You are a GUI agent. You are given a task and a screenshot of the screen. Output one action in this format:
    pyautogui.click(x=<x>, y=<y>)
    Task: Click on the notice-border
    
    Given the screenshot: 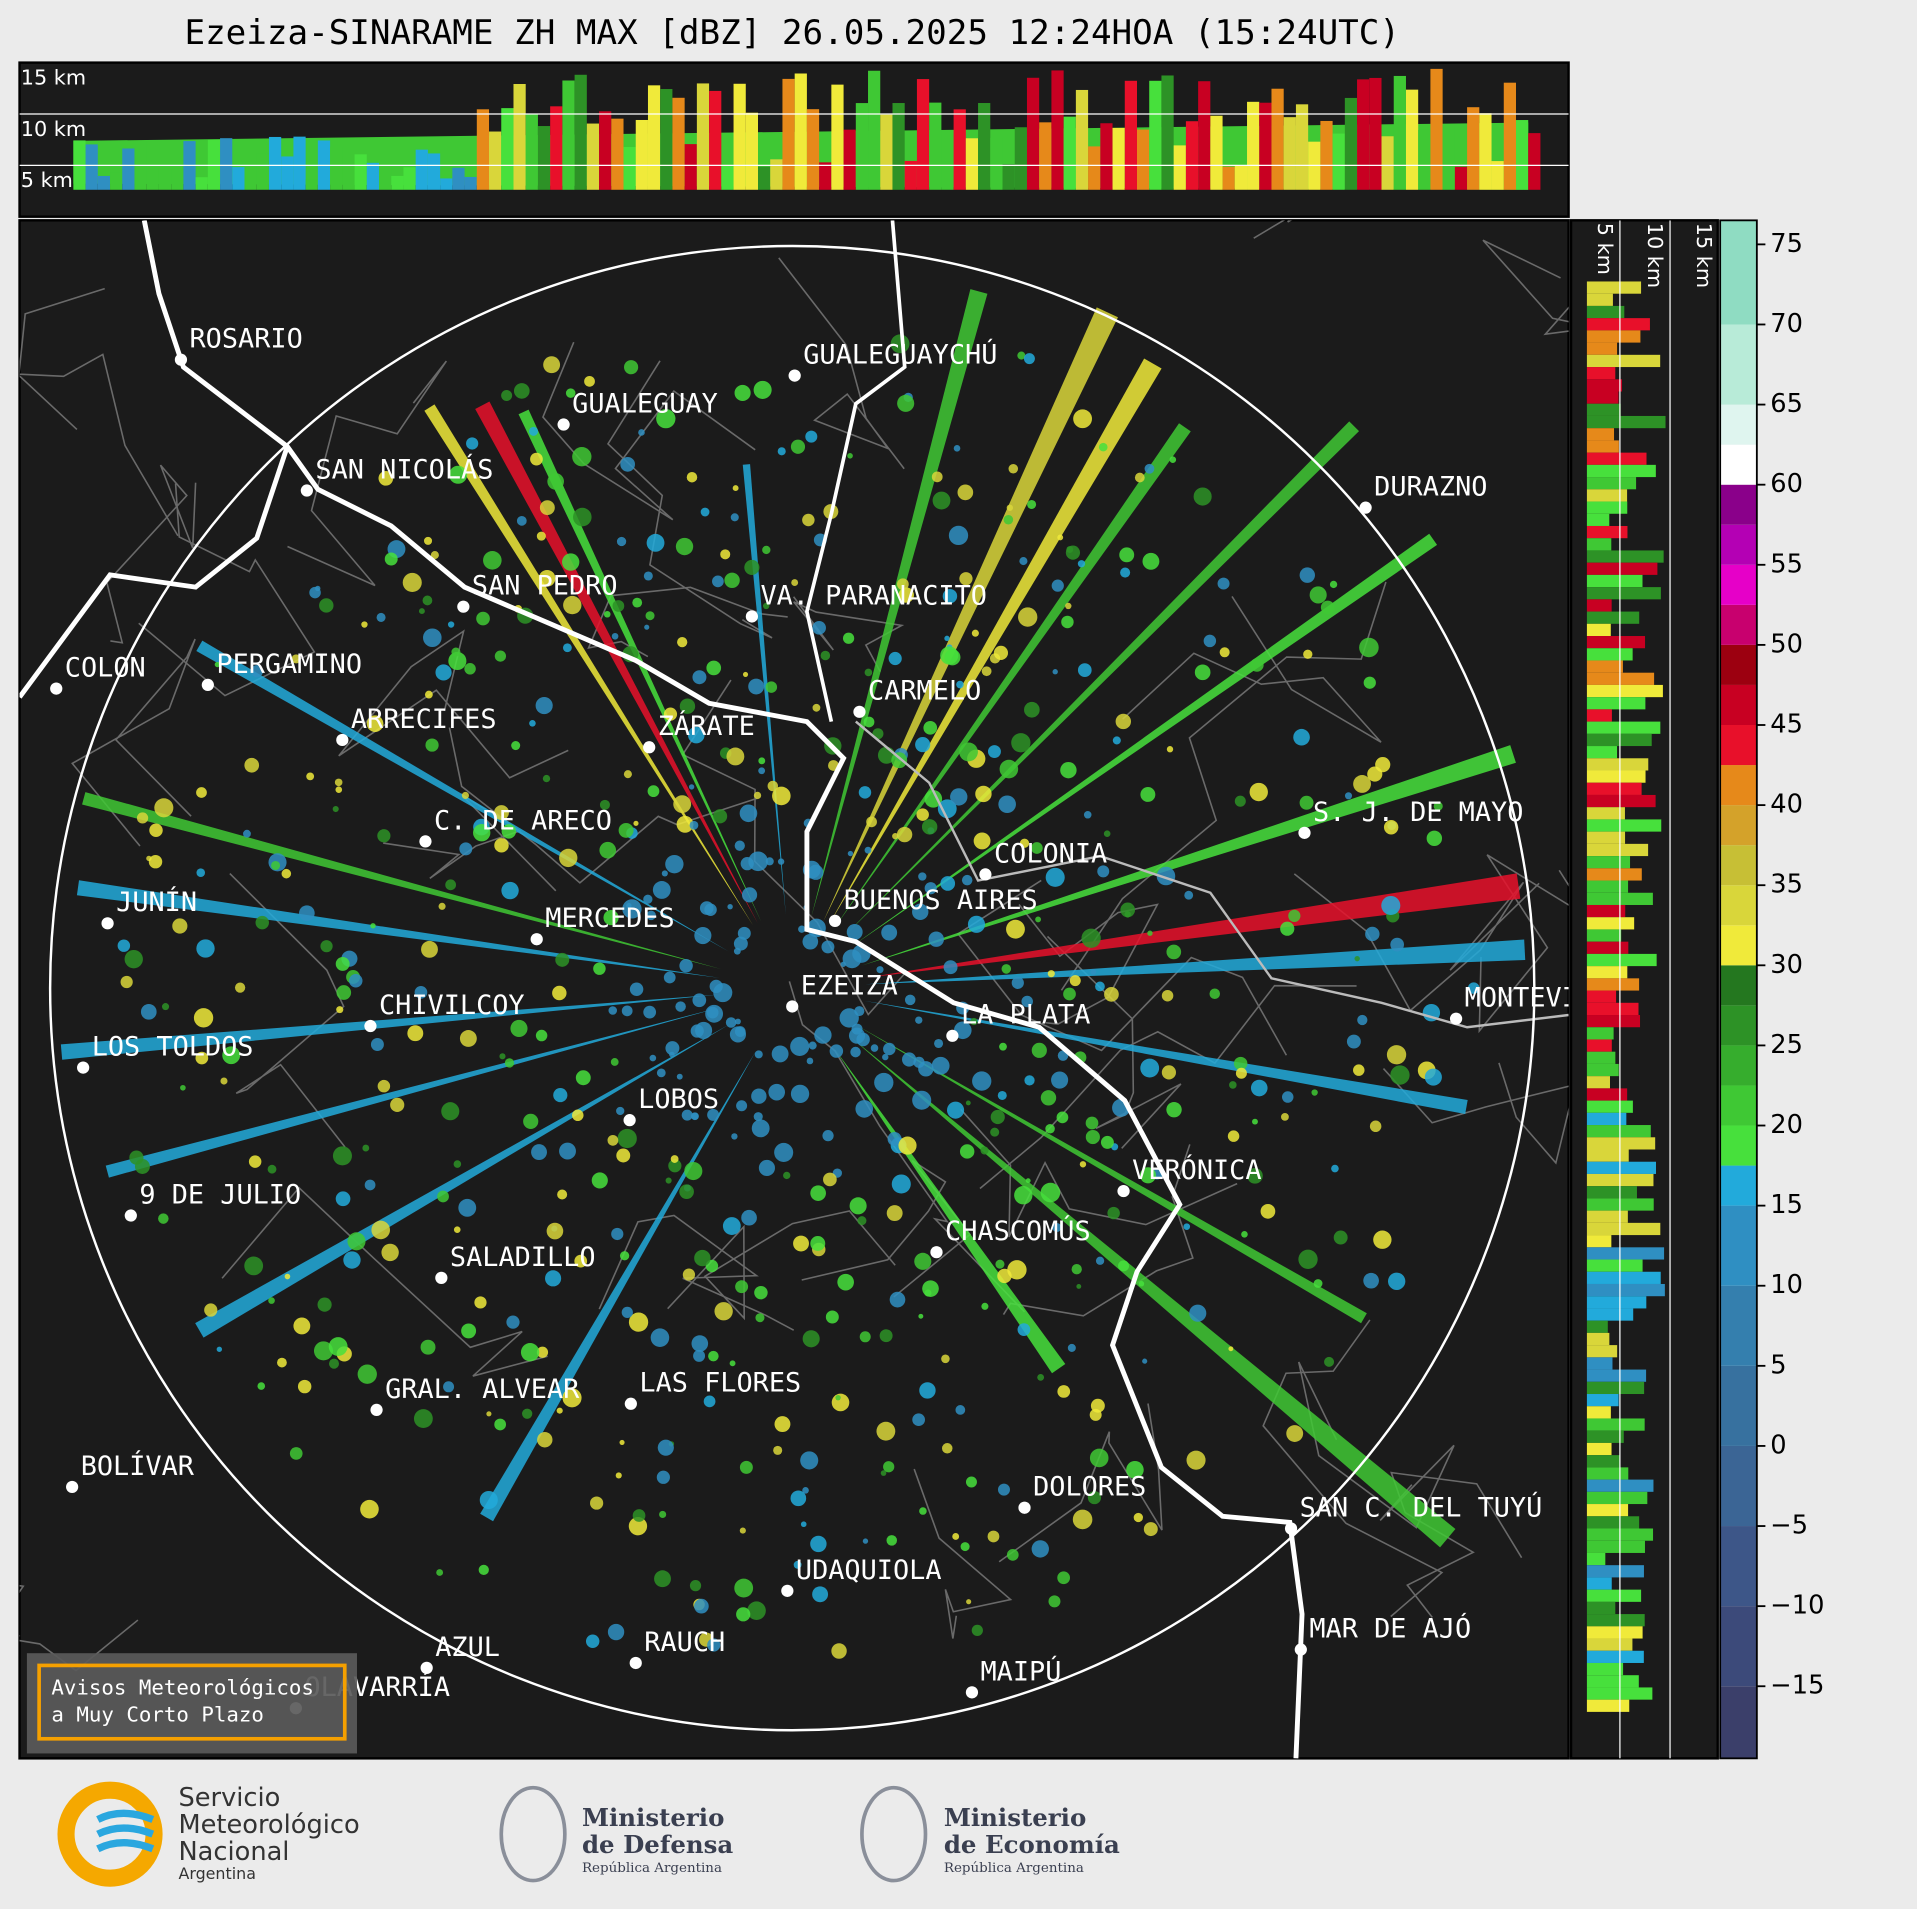 What is the action you would take?
    pyautogui.click(x=192, y=1702)
    